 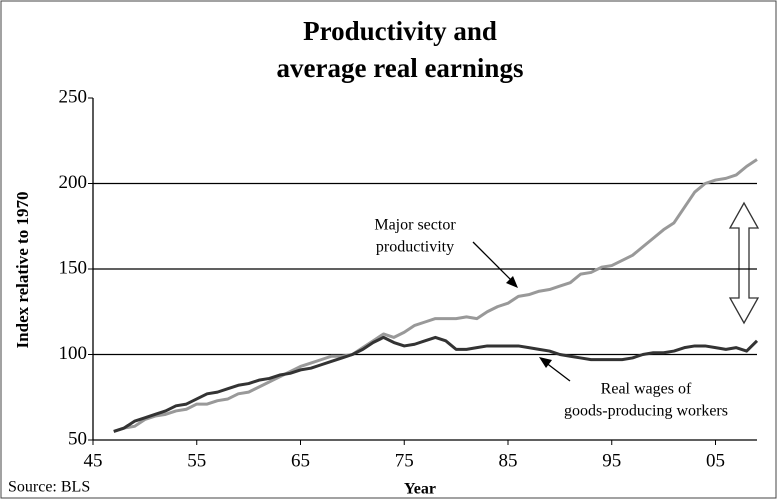 What do you see at coordinates (77, 438) in the screenshot?
I see `y-tick-label: 50` at bounding box center [77, 438].